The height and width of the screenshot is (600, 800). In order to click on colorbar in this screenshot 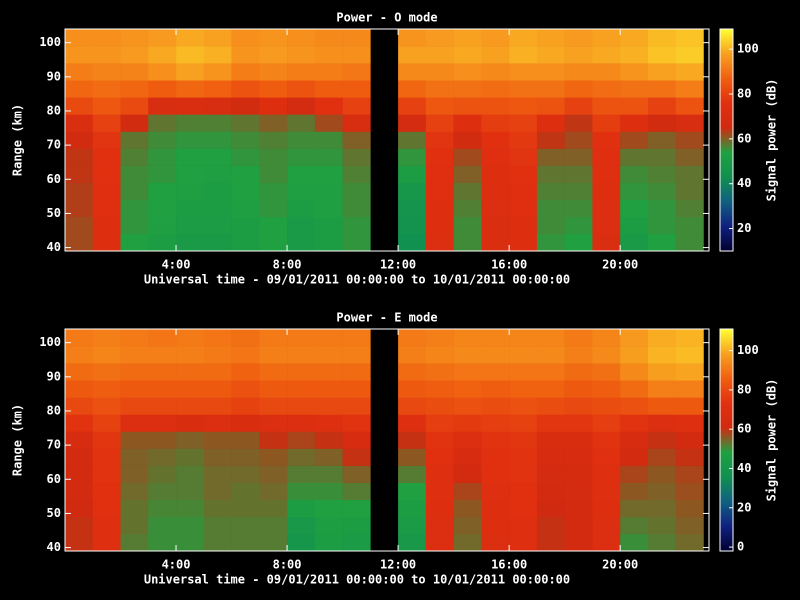, I will do `click(726, 140)`.